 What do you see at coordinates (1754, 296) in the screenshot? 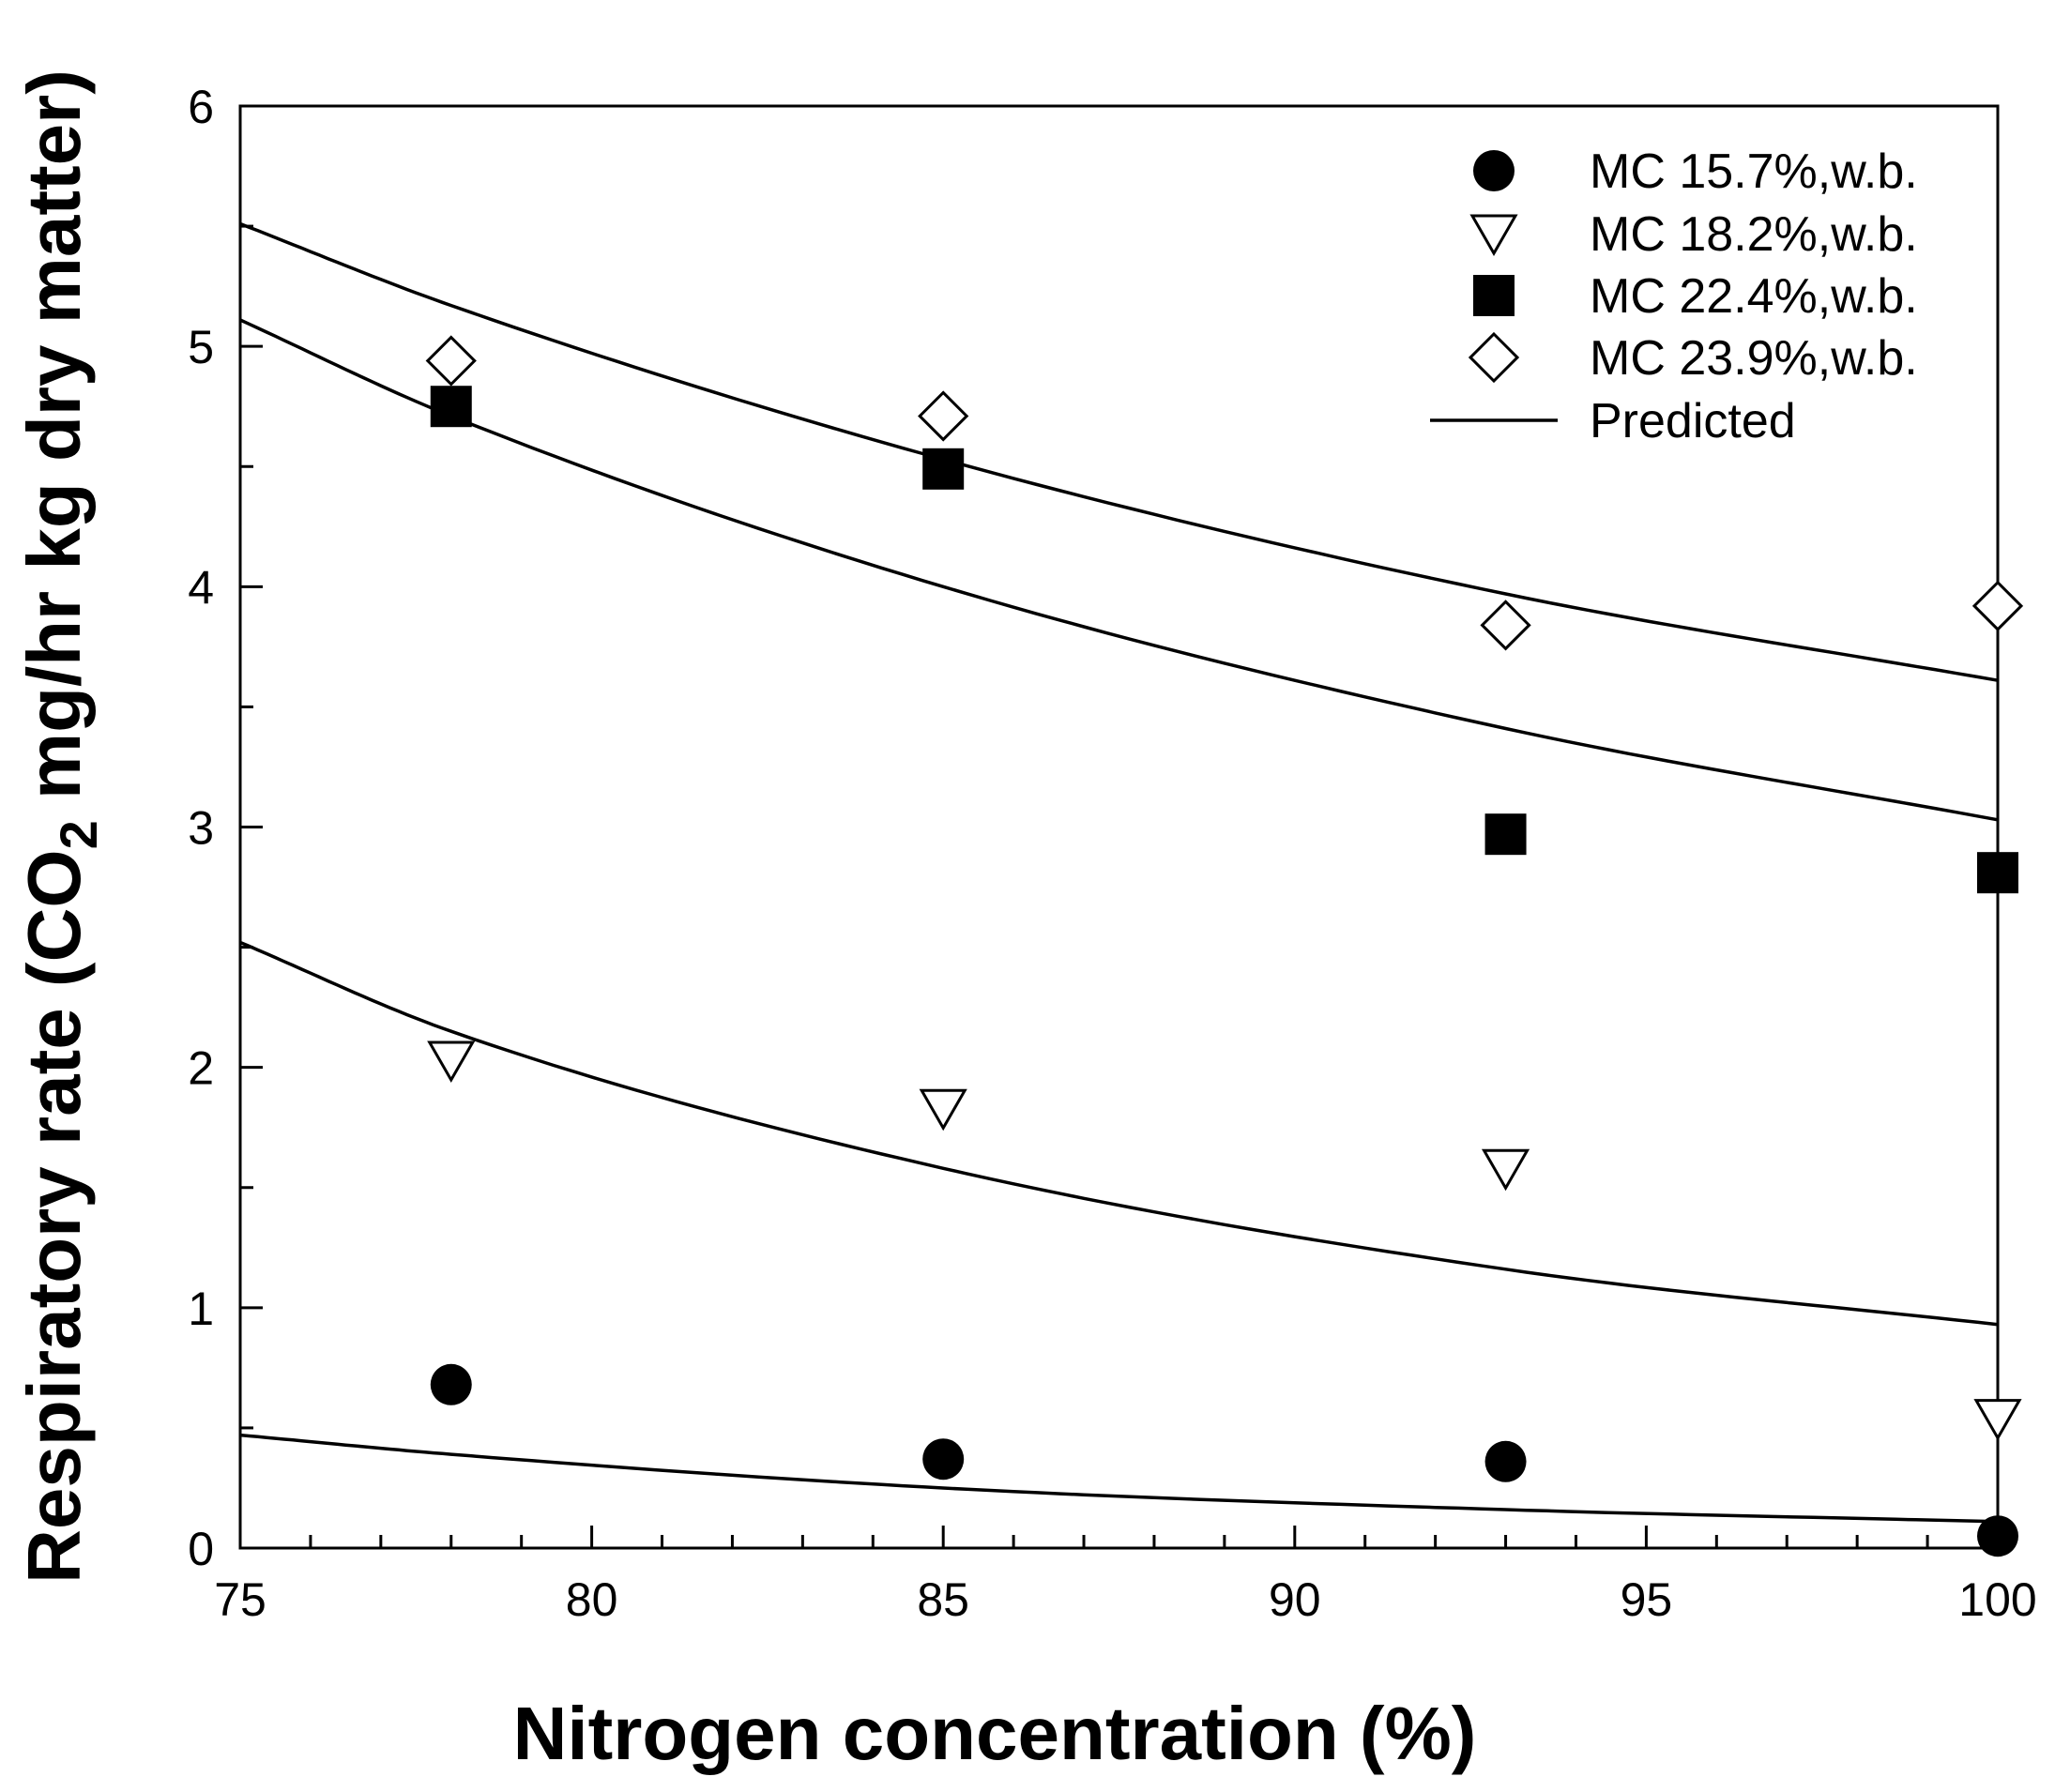
I see `legend-label: MC 22.4%,w.b.` at bounding box center [1754, 296].